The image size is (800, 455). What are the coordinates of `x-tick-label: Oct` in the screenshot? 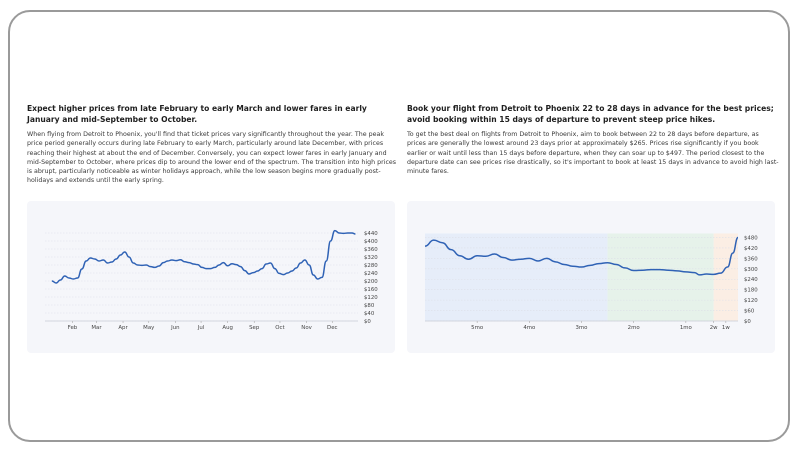 It's located at (279, 328).